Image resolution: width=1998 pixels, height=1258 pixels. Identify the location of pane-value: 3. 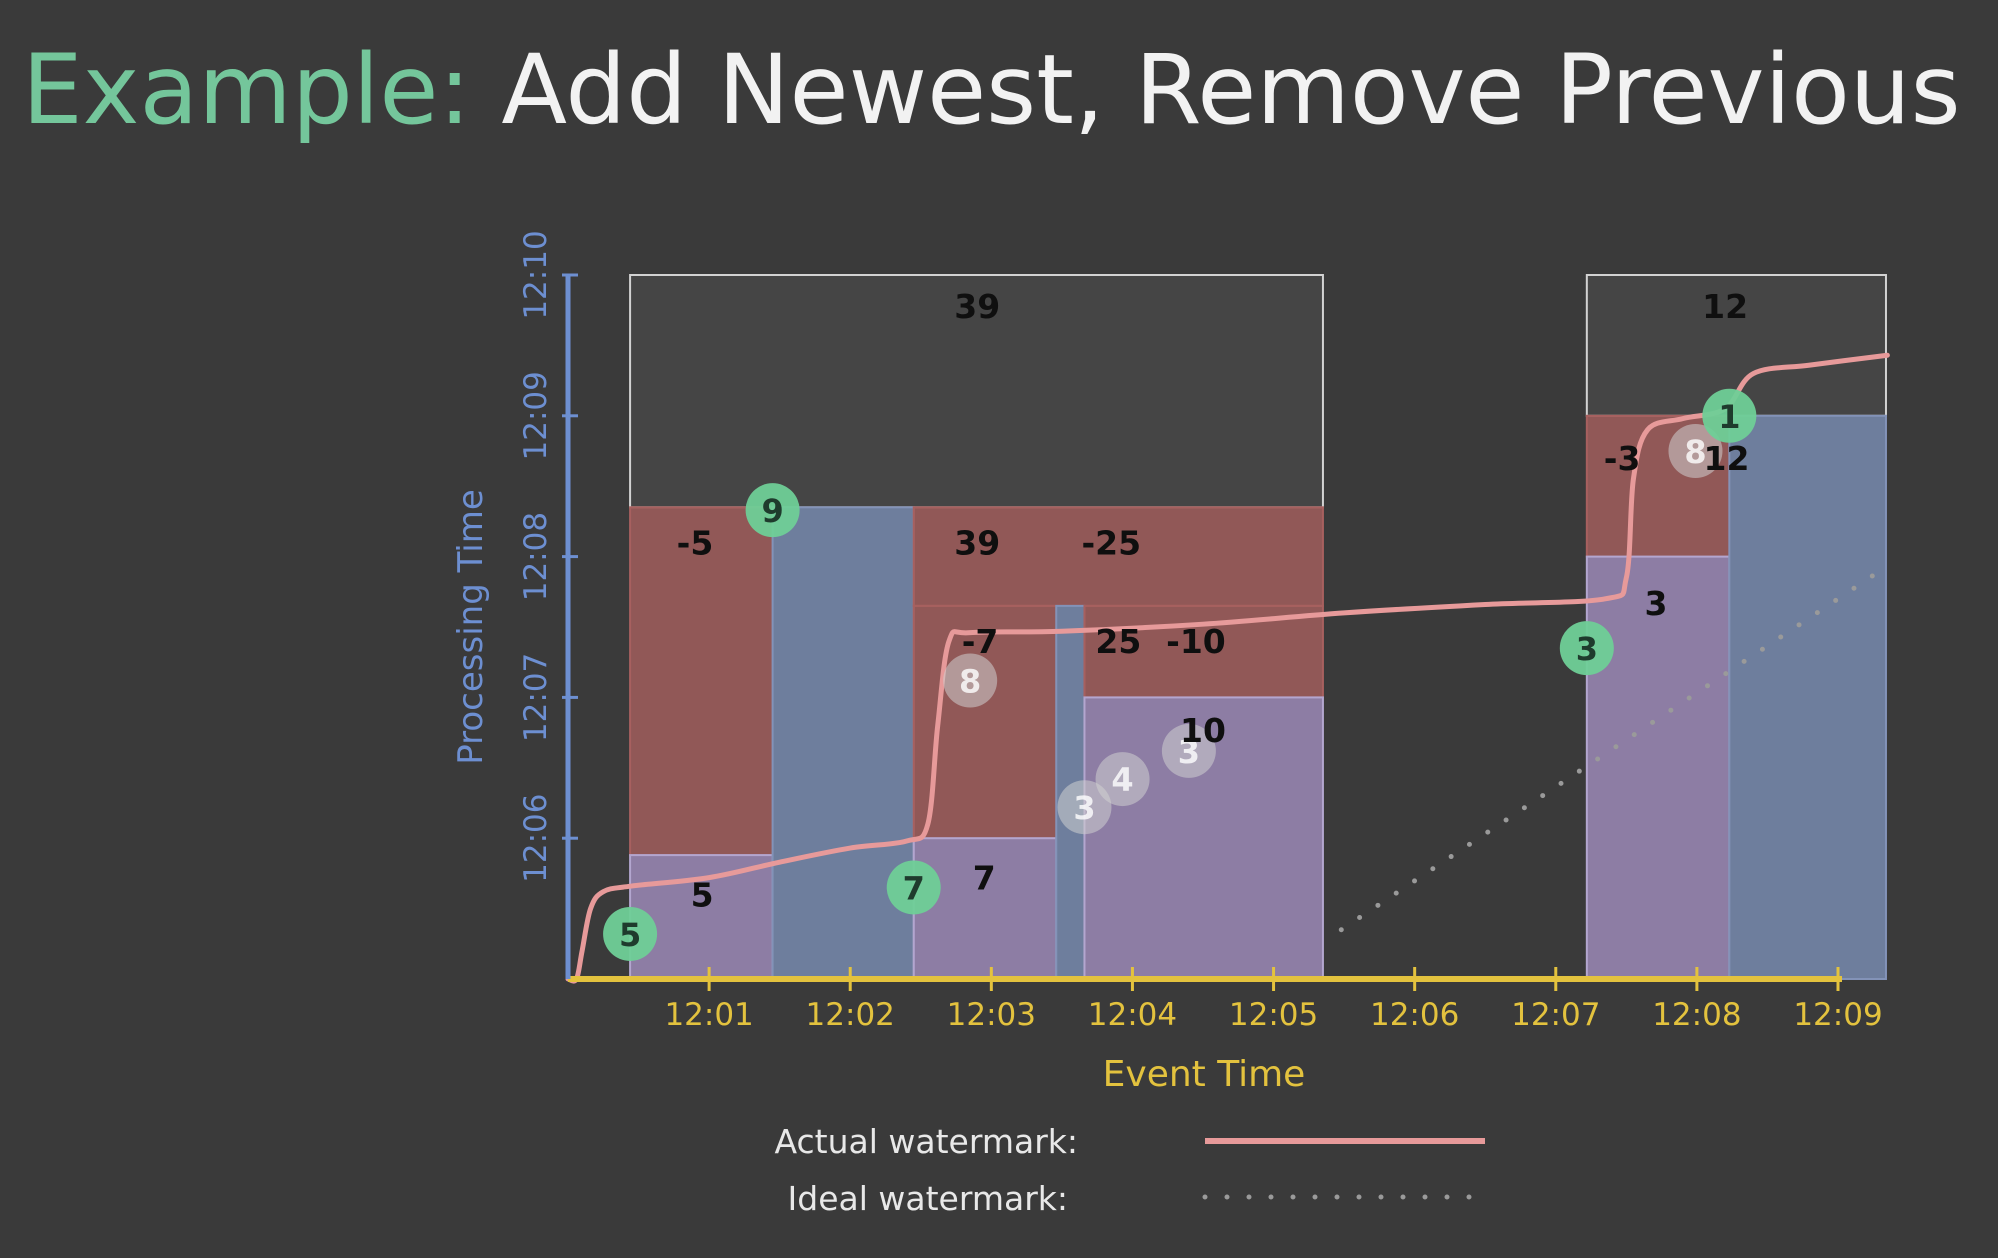
(1655, 603).